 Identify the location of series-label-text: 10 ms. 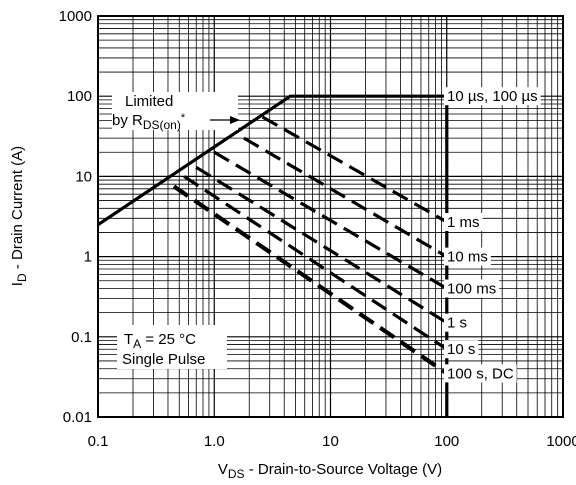
(467, 257).